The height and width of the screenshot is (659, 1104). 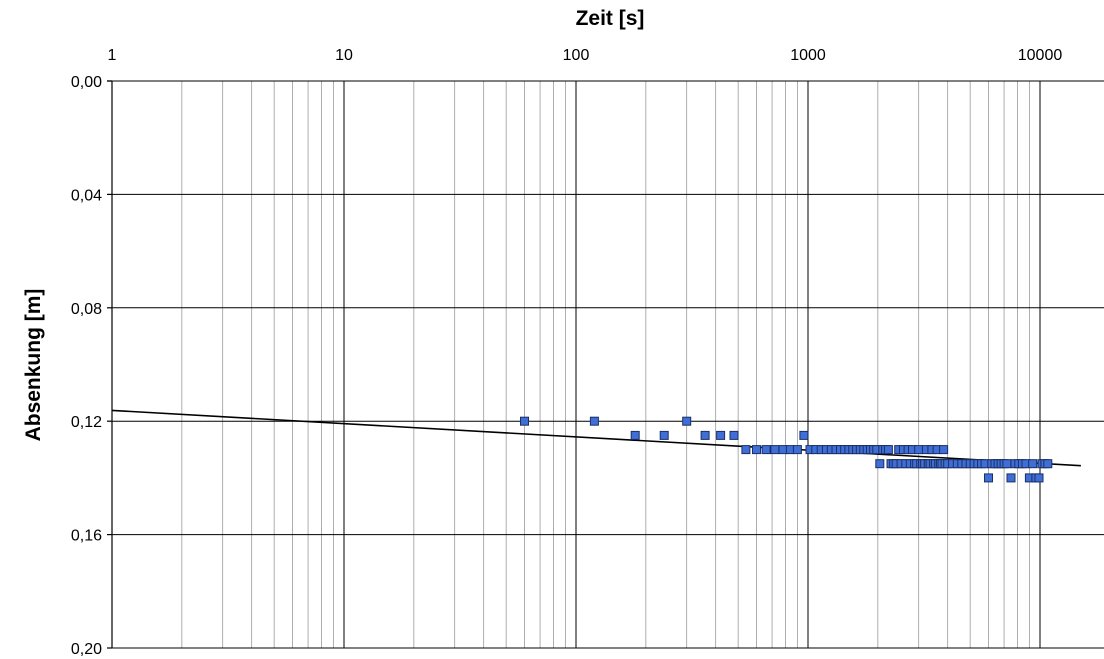 What do you see at coordinates (1040, 55) in the screenshot?
I see `x-tick-label: 10000` at bounding box center [1040, 55].